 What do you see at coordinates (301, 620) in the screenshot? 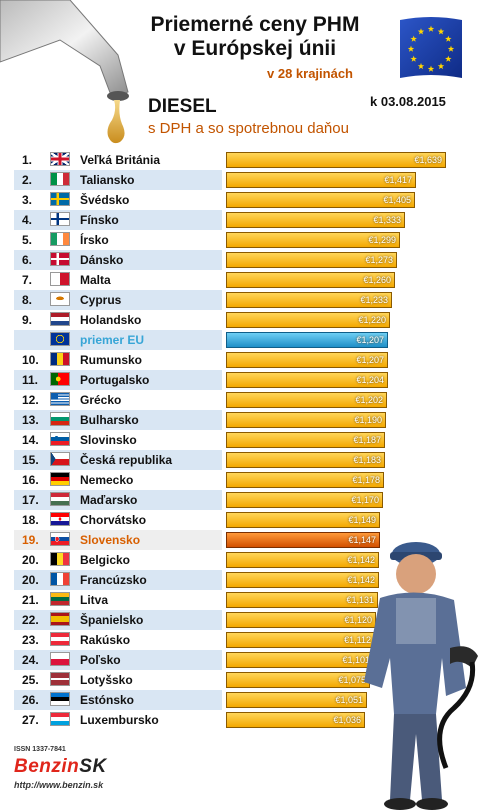
I see `bar-es: €1,120` at bounding box center [301, 620].